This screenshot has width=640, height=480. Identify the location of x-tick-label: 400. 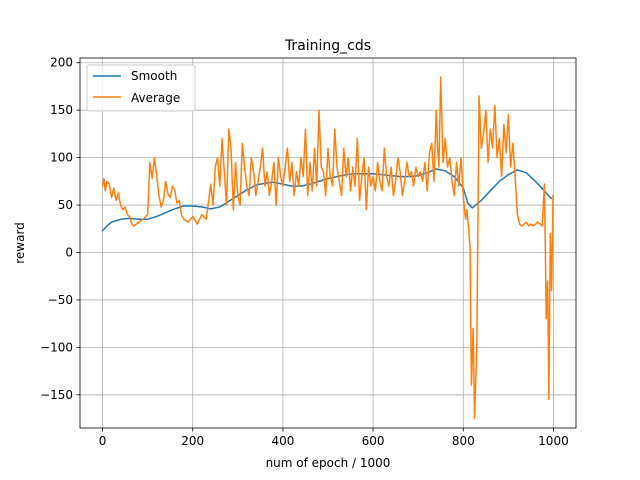
(282, 441).